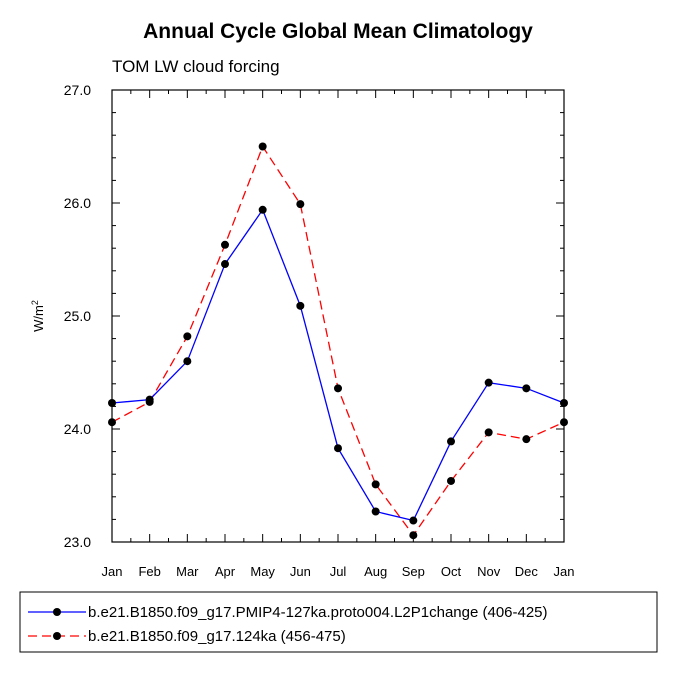  What do you see at coordinates (149, 571) in the screenshot?
I see `x-tick-label: Feb` at bounding box center [149, 571].